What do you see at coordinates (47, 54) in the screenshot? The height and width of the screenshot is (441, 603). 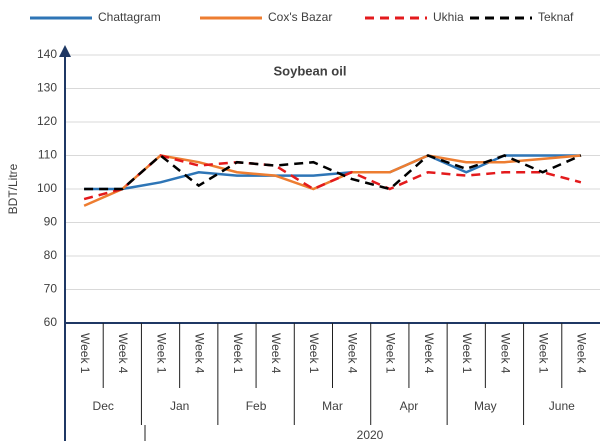 I see `y-tick-label: 140` at bounding box center [47, 54].